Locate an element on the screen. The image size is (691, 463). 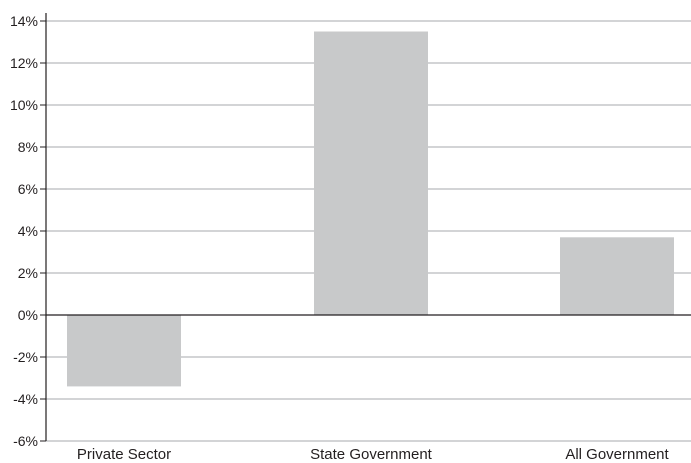
y-tick-label: 10% is located at coordinates (24, 105).